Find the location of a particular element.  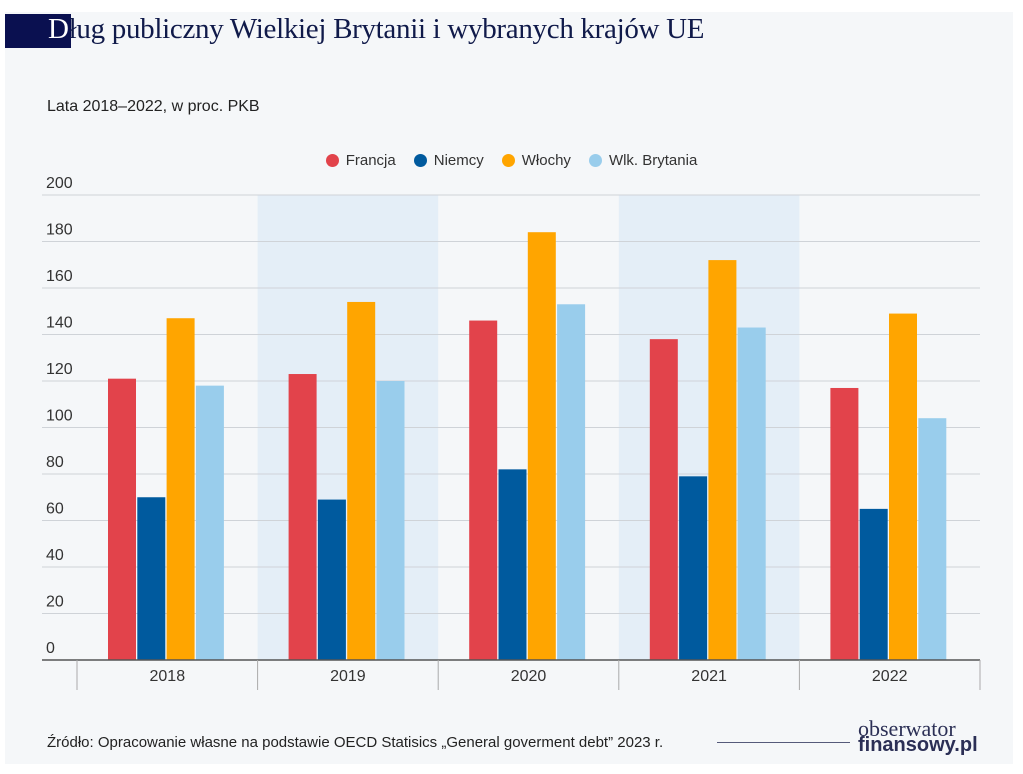

y-tick-label: 160 is located at coordinates (59, 276).